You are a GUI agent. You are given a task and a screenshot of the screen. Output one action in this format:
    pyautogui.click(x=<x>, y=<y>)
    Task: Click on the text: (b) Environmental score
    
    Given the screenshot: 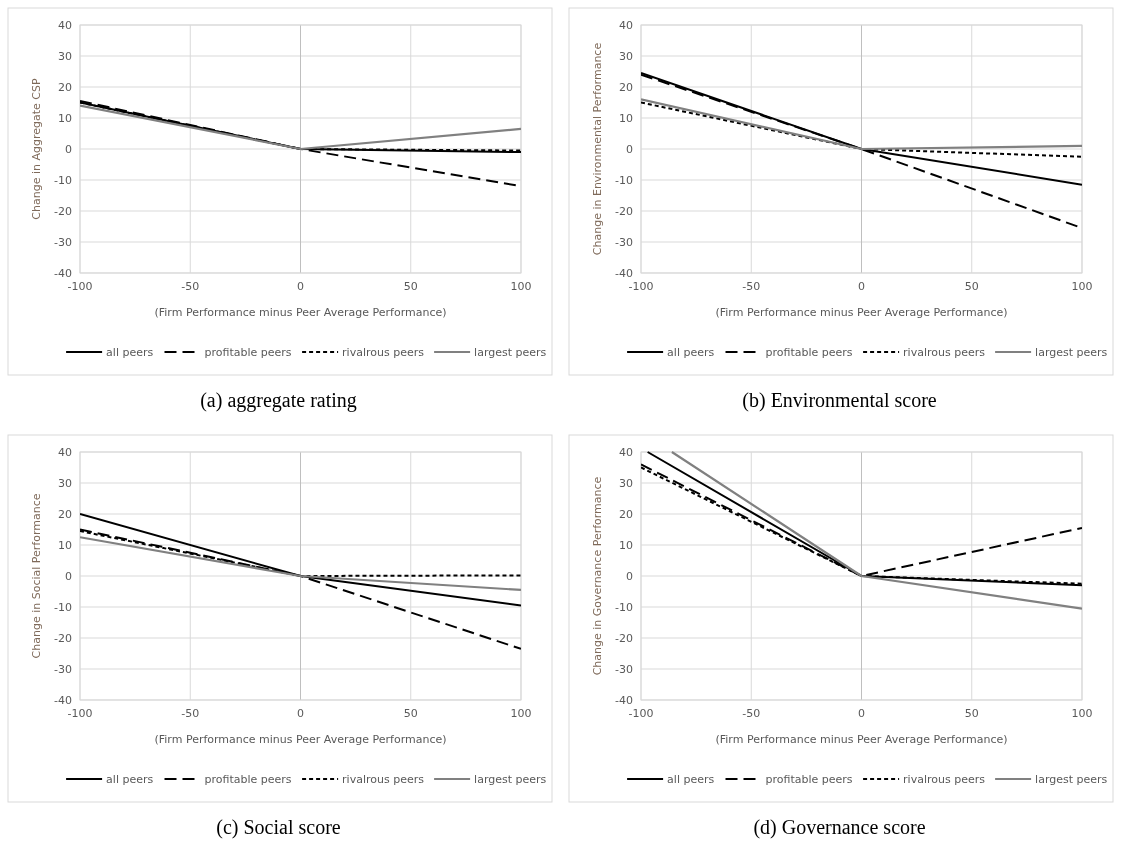 What is the action you would take?
    pyautogui.click(x=839, y=400)
    